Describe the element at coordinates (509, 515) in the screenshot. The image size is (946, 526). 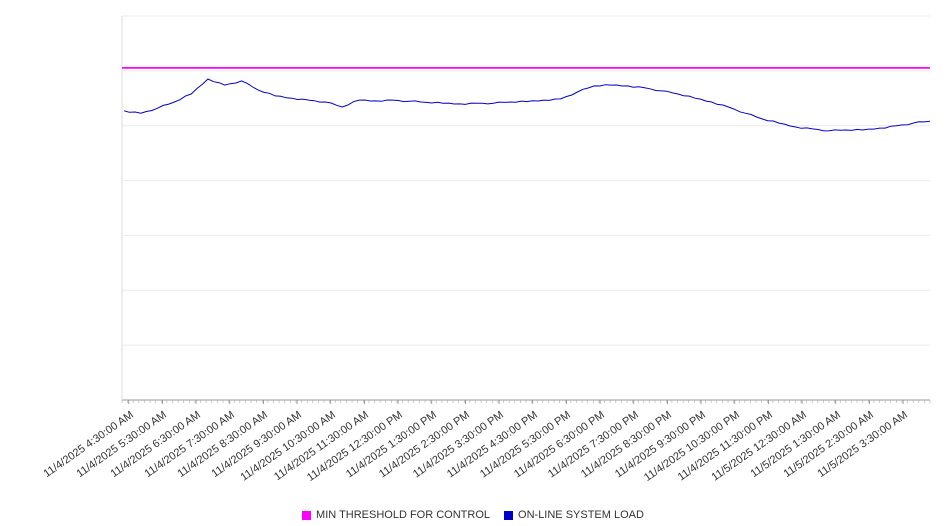
I see `load-swatch-icon` at that location.